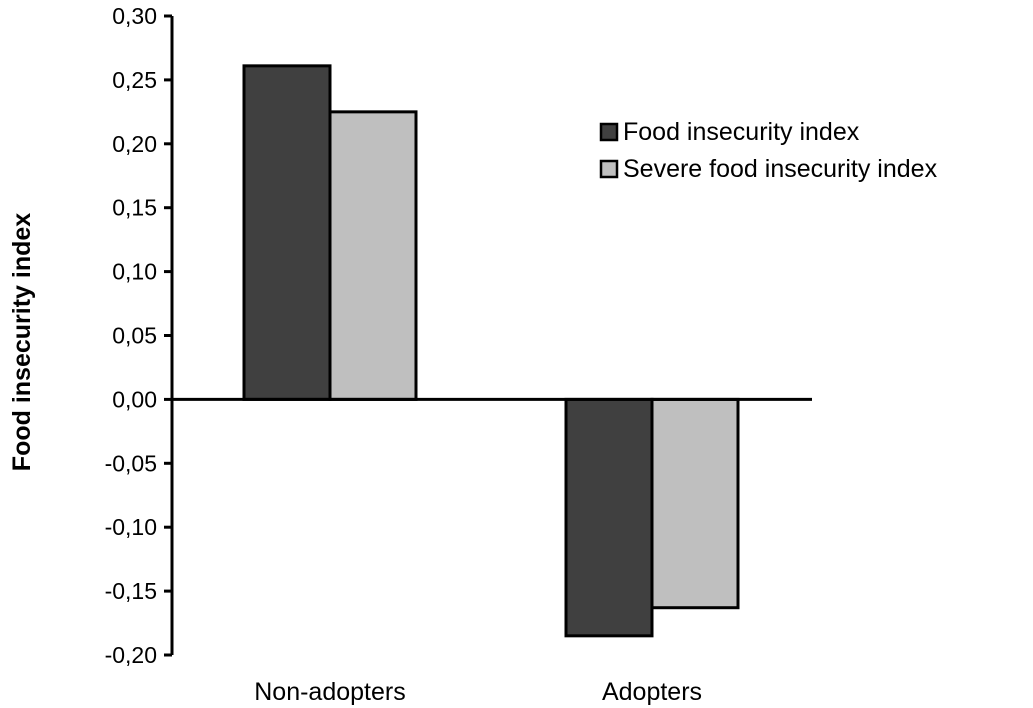 Image resolution: width=1033 pixels, height=708 pixels. What do you see at coordinates (131, 527) in the screenshot?
I see `y-tick-label: -0,10` at bounding box center [131, 527].